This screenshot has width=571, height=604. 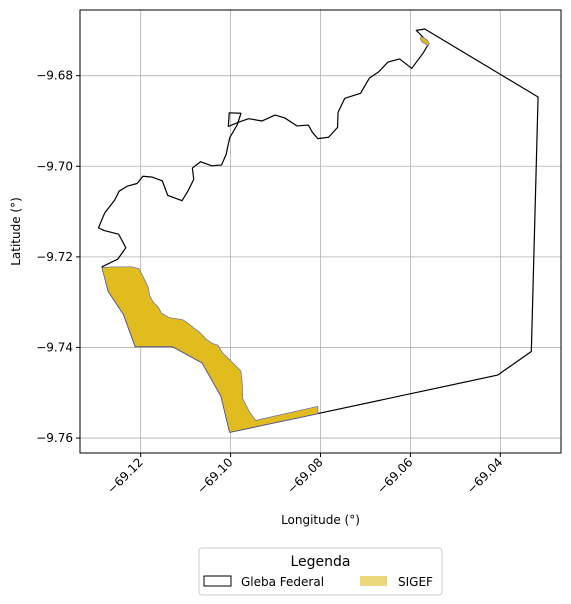 I want to click on y-tick-label-2: −9.72, so click(x=54, y=257).